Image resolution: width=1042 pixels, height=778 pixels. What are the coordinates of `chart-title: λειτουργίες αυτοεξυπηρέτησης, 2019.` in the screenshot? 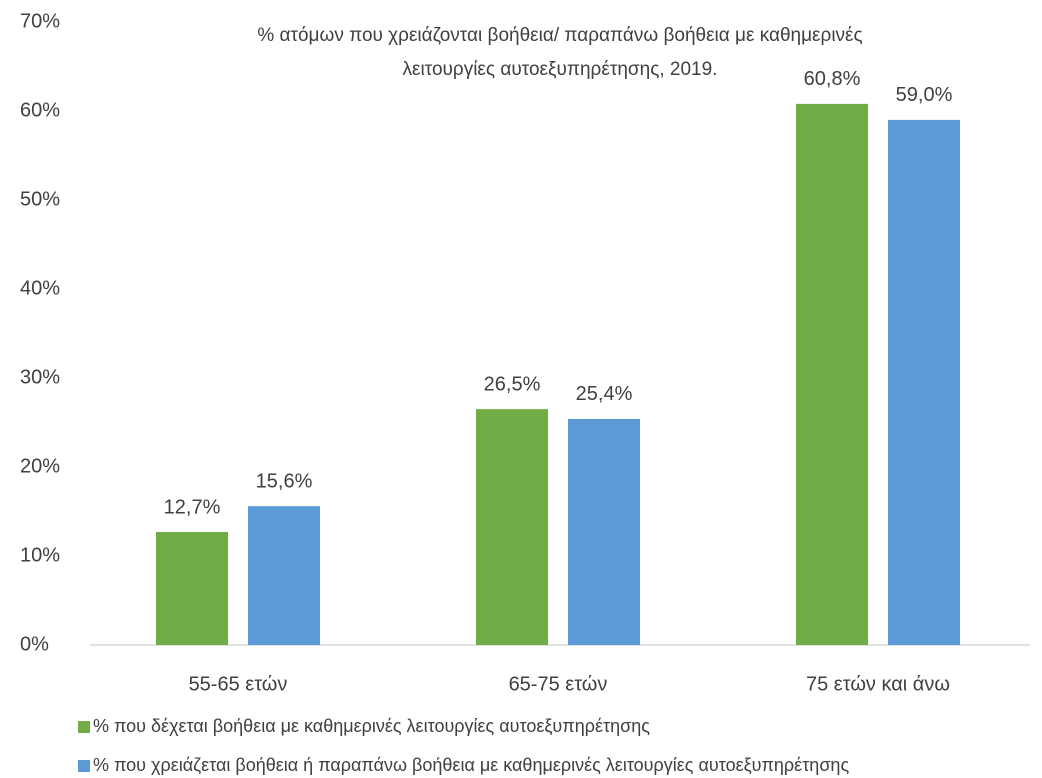 It's located at (560, 69).